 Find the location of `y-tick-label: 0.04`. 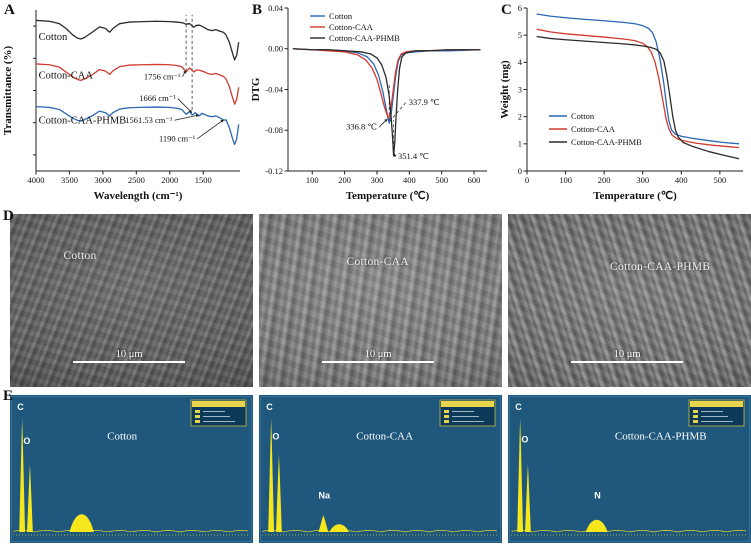

y-tick-label: 0.04 is located at coordinates (276, 8).